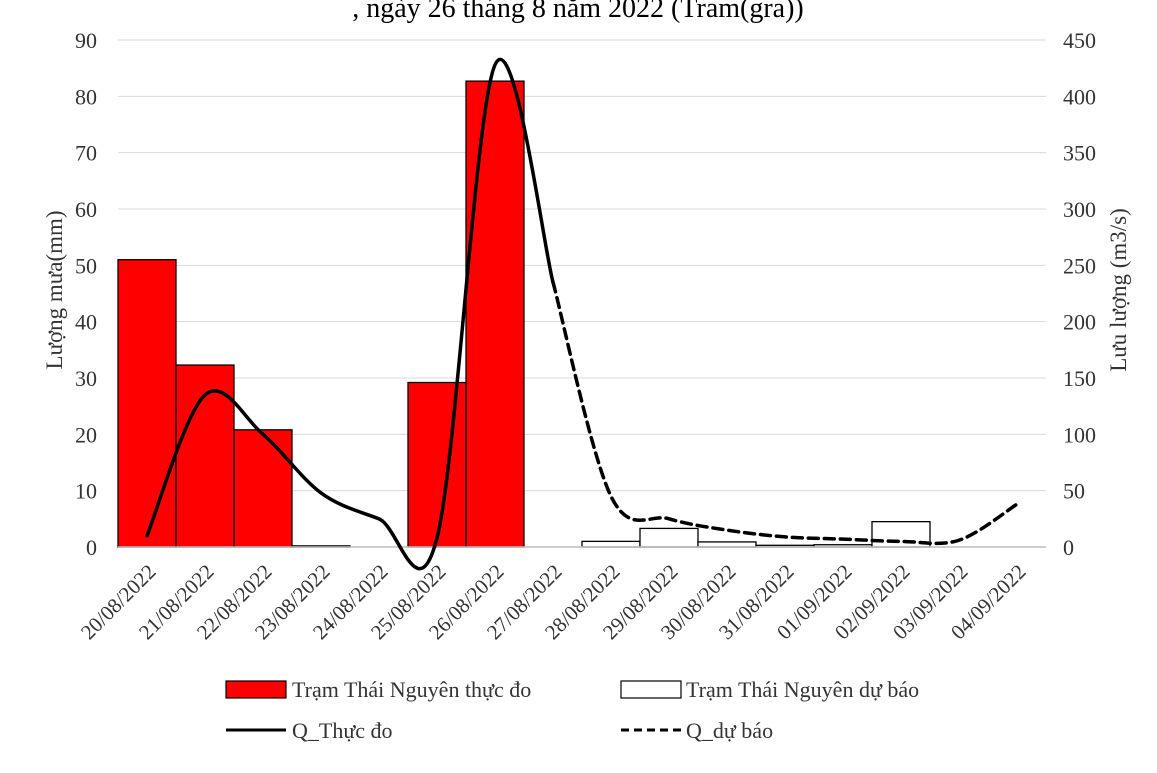 The height and width of the screenshot is (773, 1157). What do you see at coordinates (86, 153) in the screenshot?
I see `y-tick-label-left: 70` at bounding box center [86, 153].